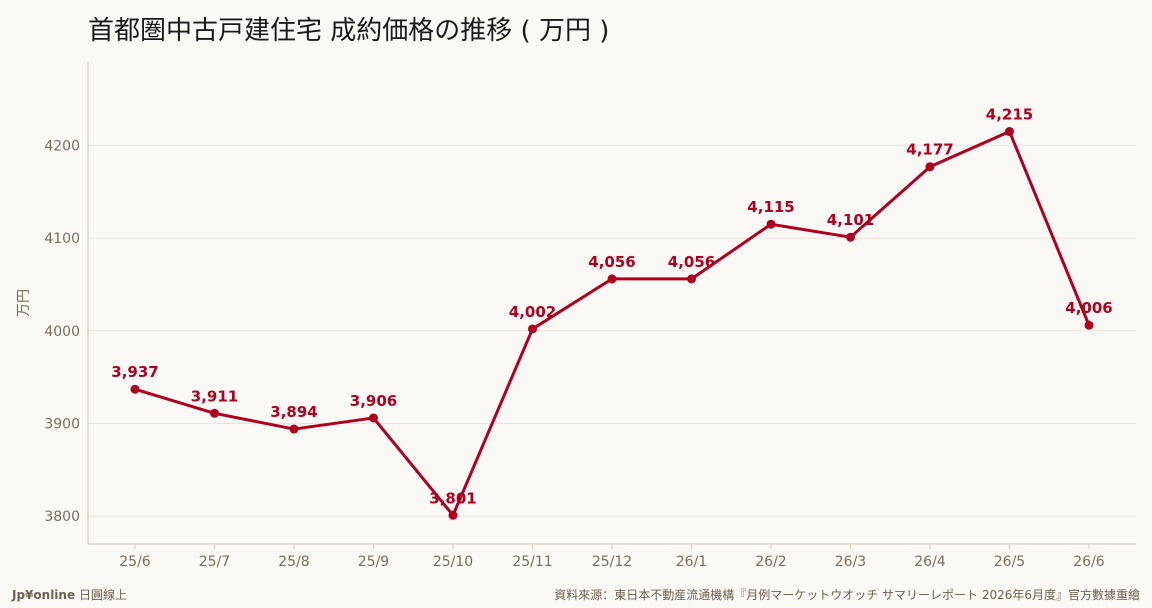 The height and width of the screenshot is (608, 1152). I want to click on x-tick-label: 26/4, so click(930, 562).